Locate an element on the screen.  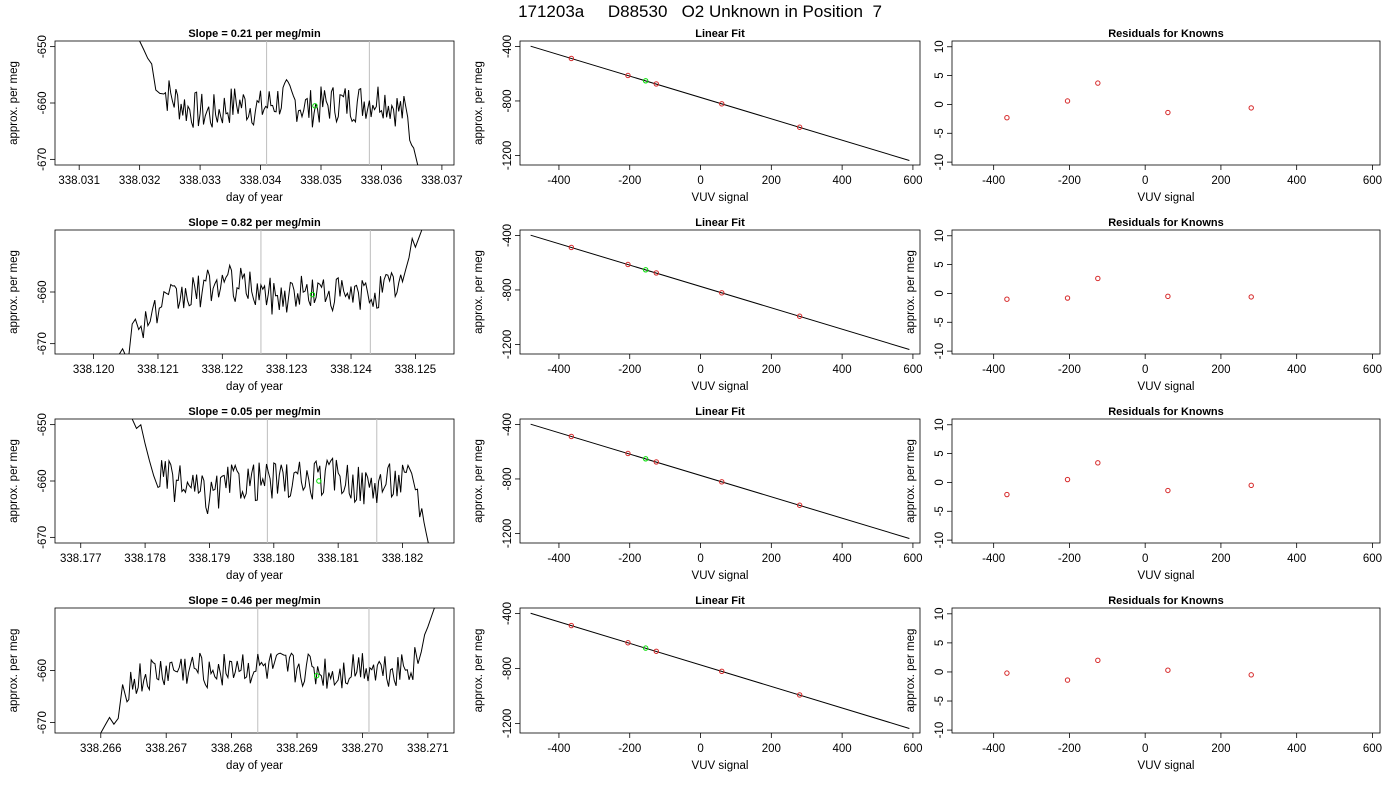
x-tick-label: 338.033 is located at coordinates (200, 181).